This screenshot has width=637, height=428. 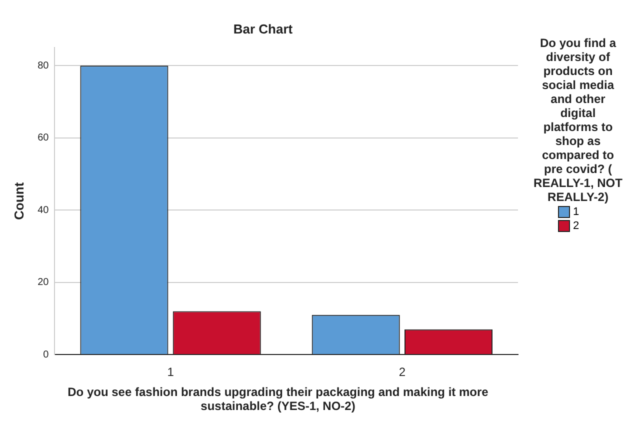 What do you see at coordinates (263, 28) in the screenshot?
I see `chart-title: Bar Chart` at bounding box center [263, 28].